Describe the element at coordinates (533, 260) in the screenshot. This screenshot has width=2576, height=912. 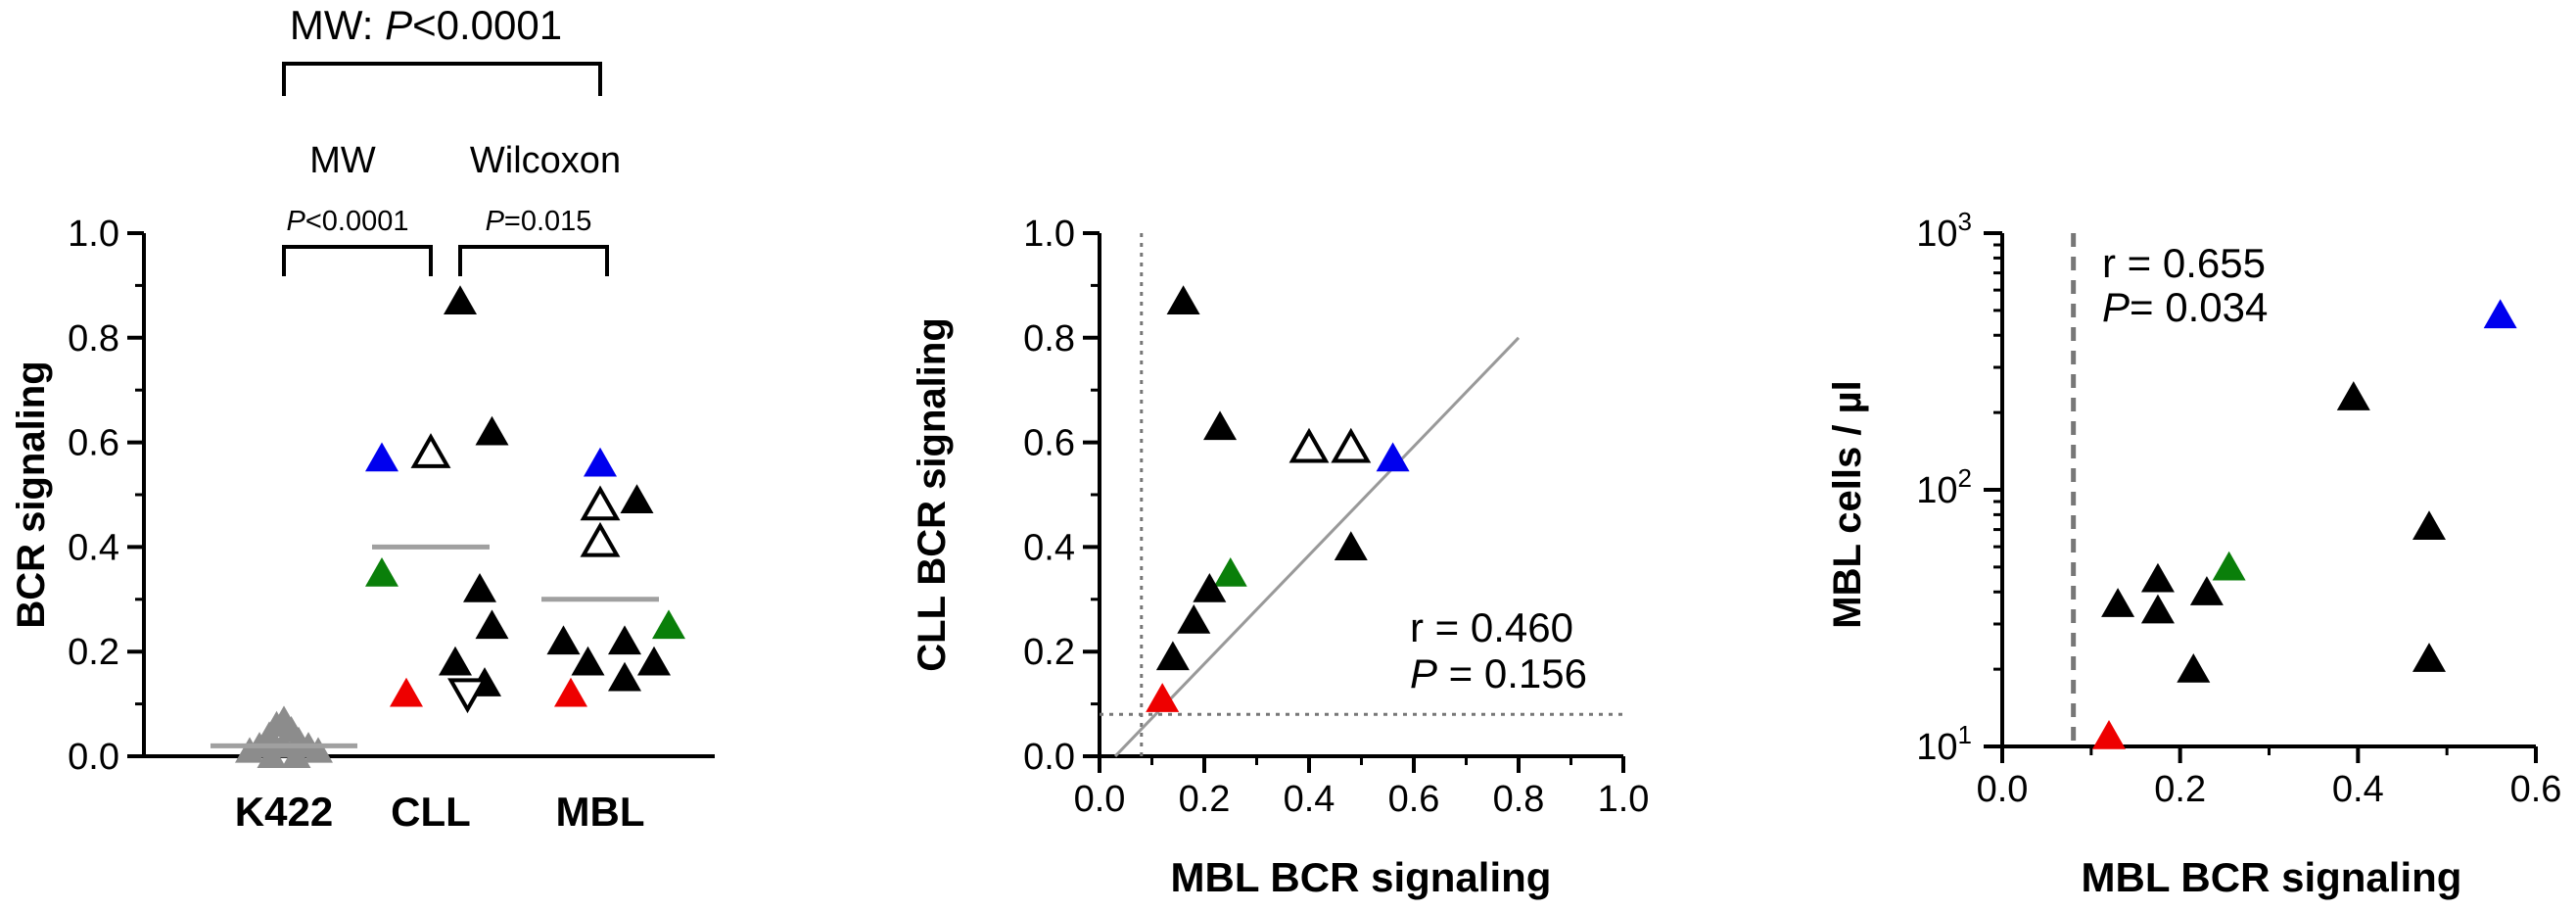
I see `bracket-cll-mbl` at that location.